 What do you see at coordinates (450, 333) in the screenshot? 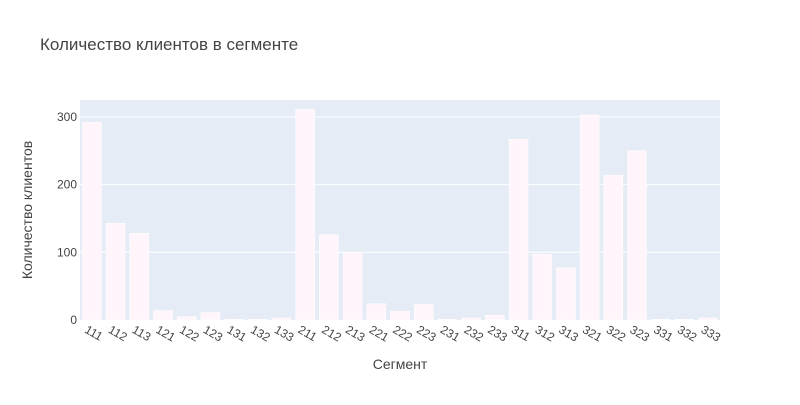
I see `x-tick-label: 231` at bounding box center [450, 333].